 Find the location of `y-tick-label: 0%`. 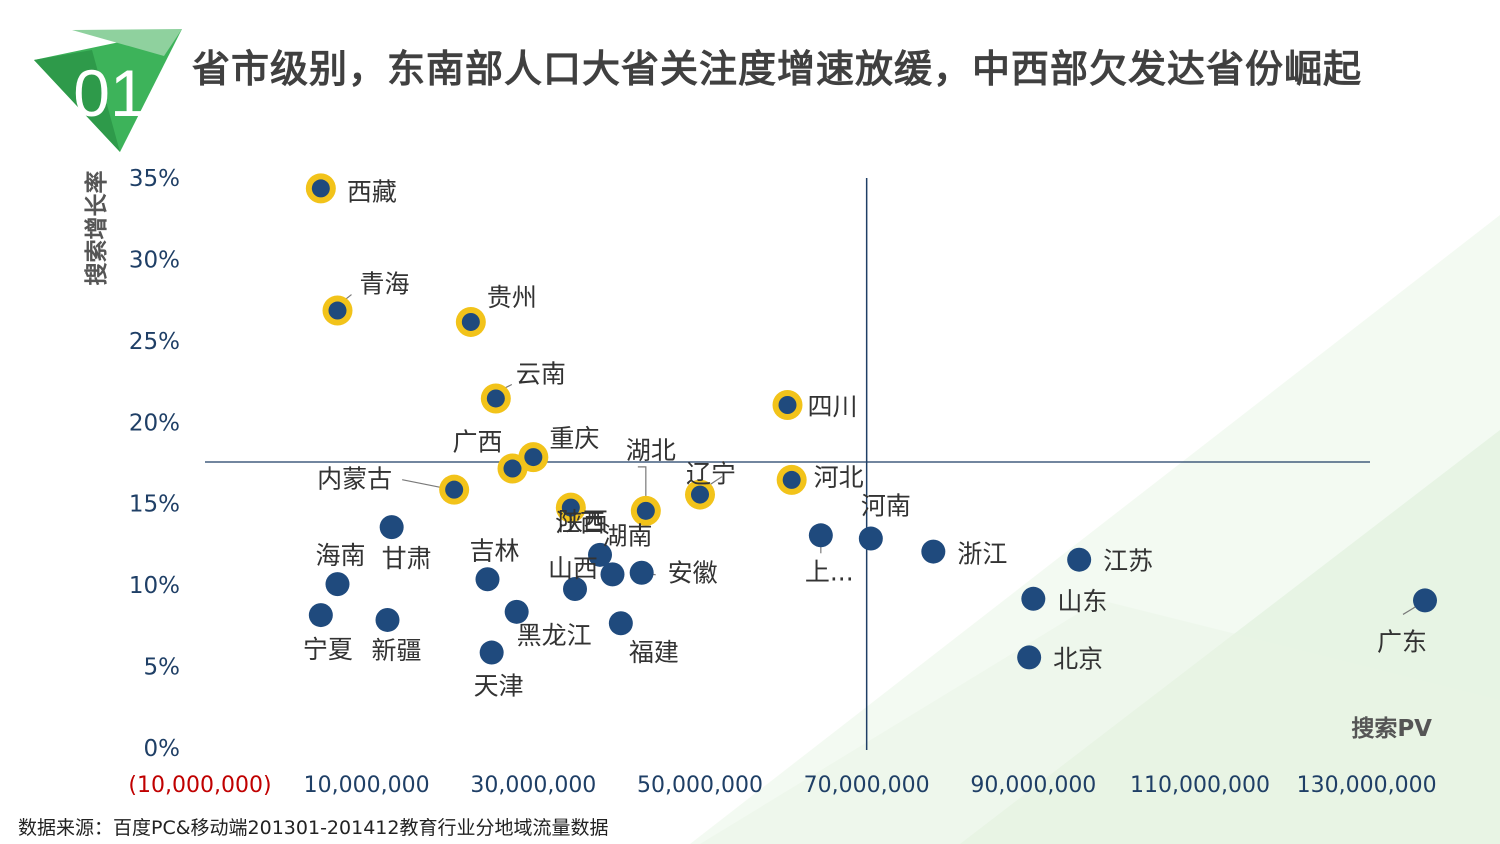

y-tick-label: 0% is located at coordinates (162, 749).